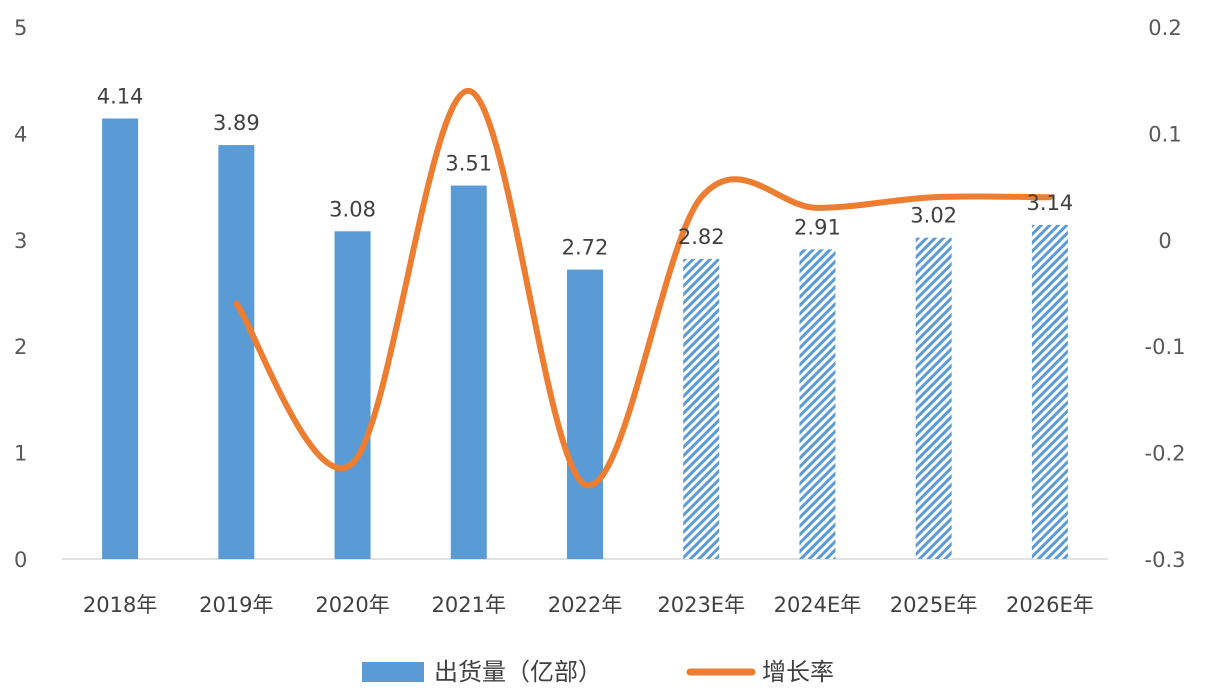 This screenshot has height=698, width=1206. I want to click on x-tick-label: 2022年, so click(585, 605).